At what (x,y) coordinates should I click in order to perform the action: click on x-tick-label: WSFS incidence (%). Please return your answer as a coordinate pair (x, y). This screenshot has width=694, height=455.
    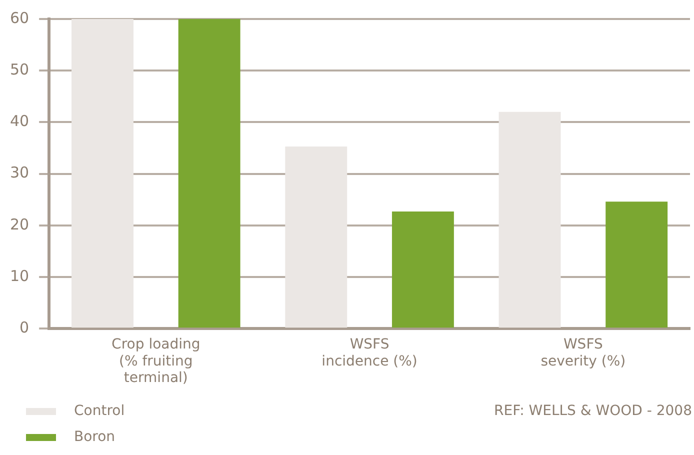
    Looking at the image, I should click on (370, 353).